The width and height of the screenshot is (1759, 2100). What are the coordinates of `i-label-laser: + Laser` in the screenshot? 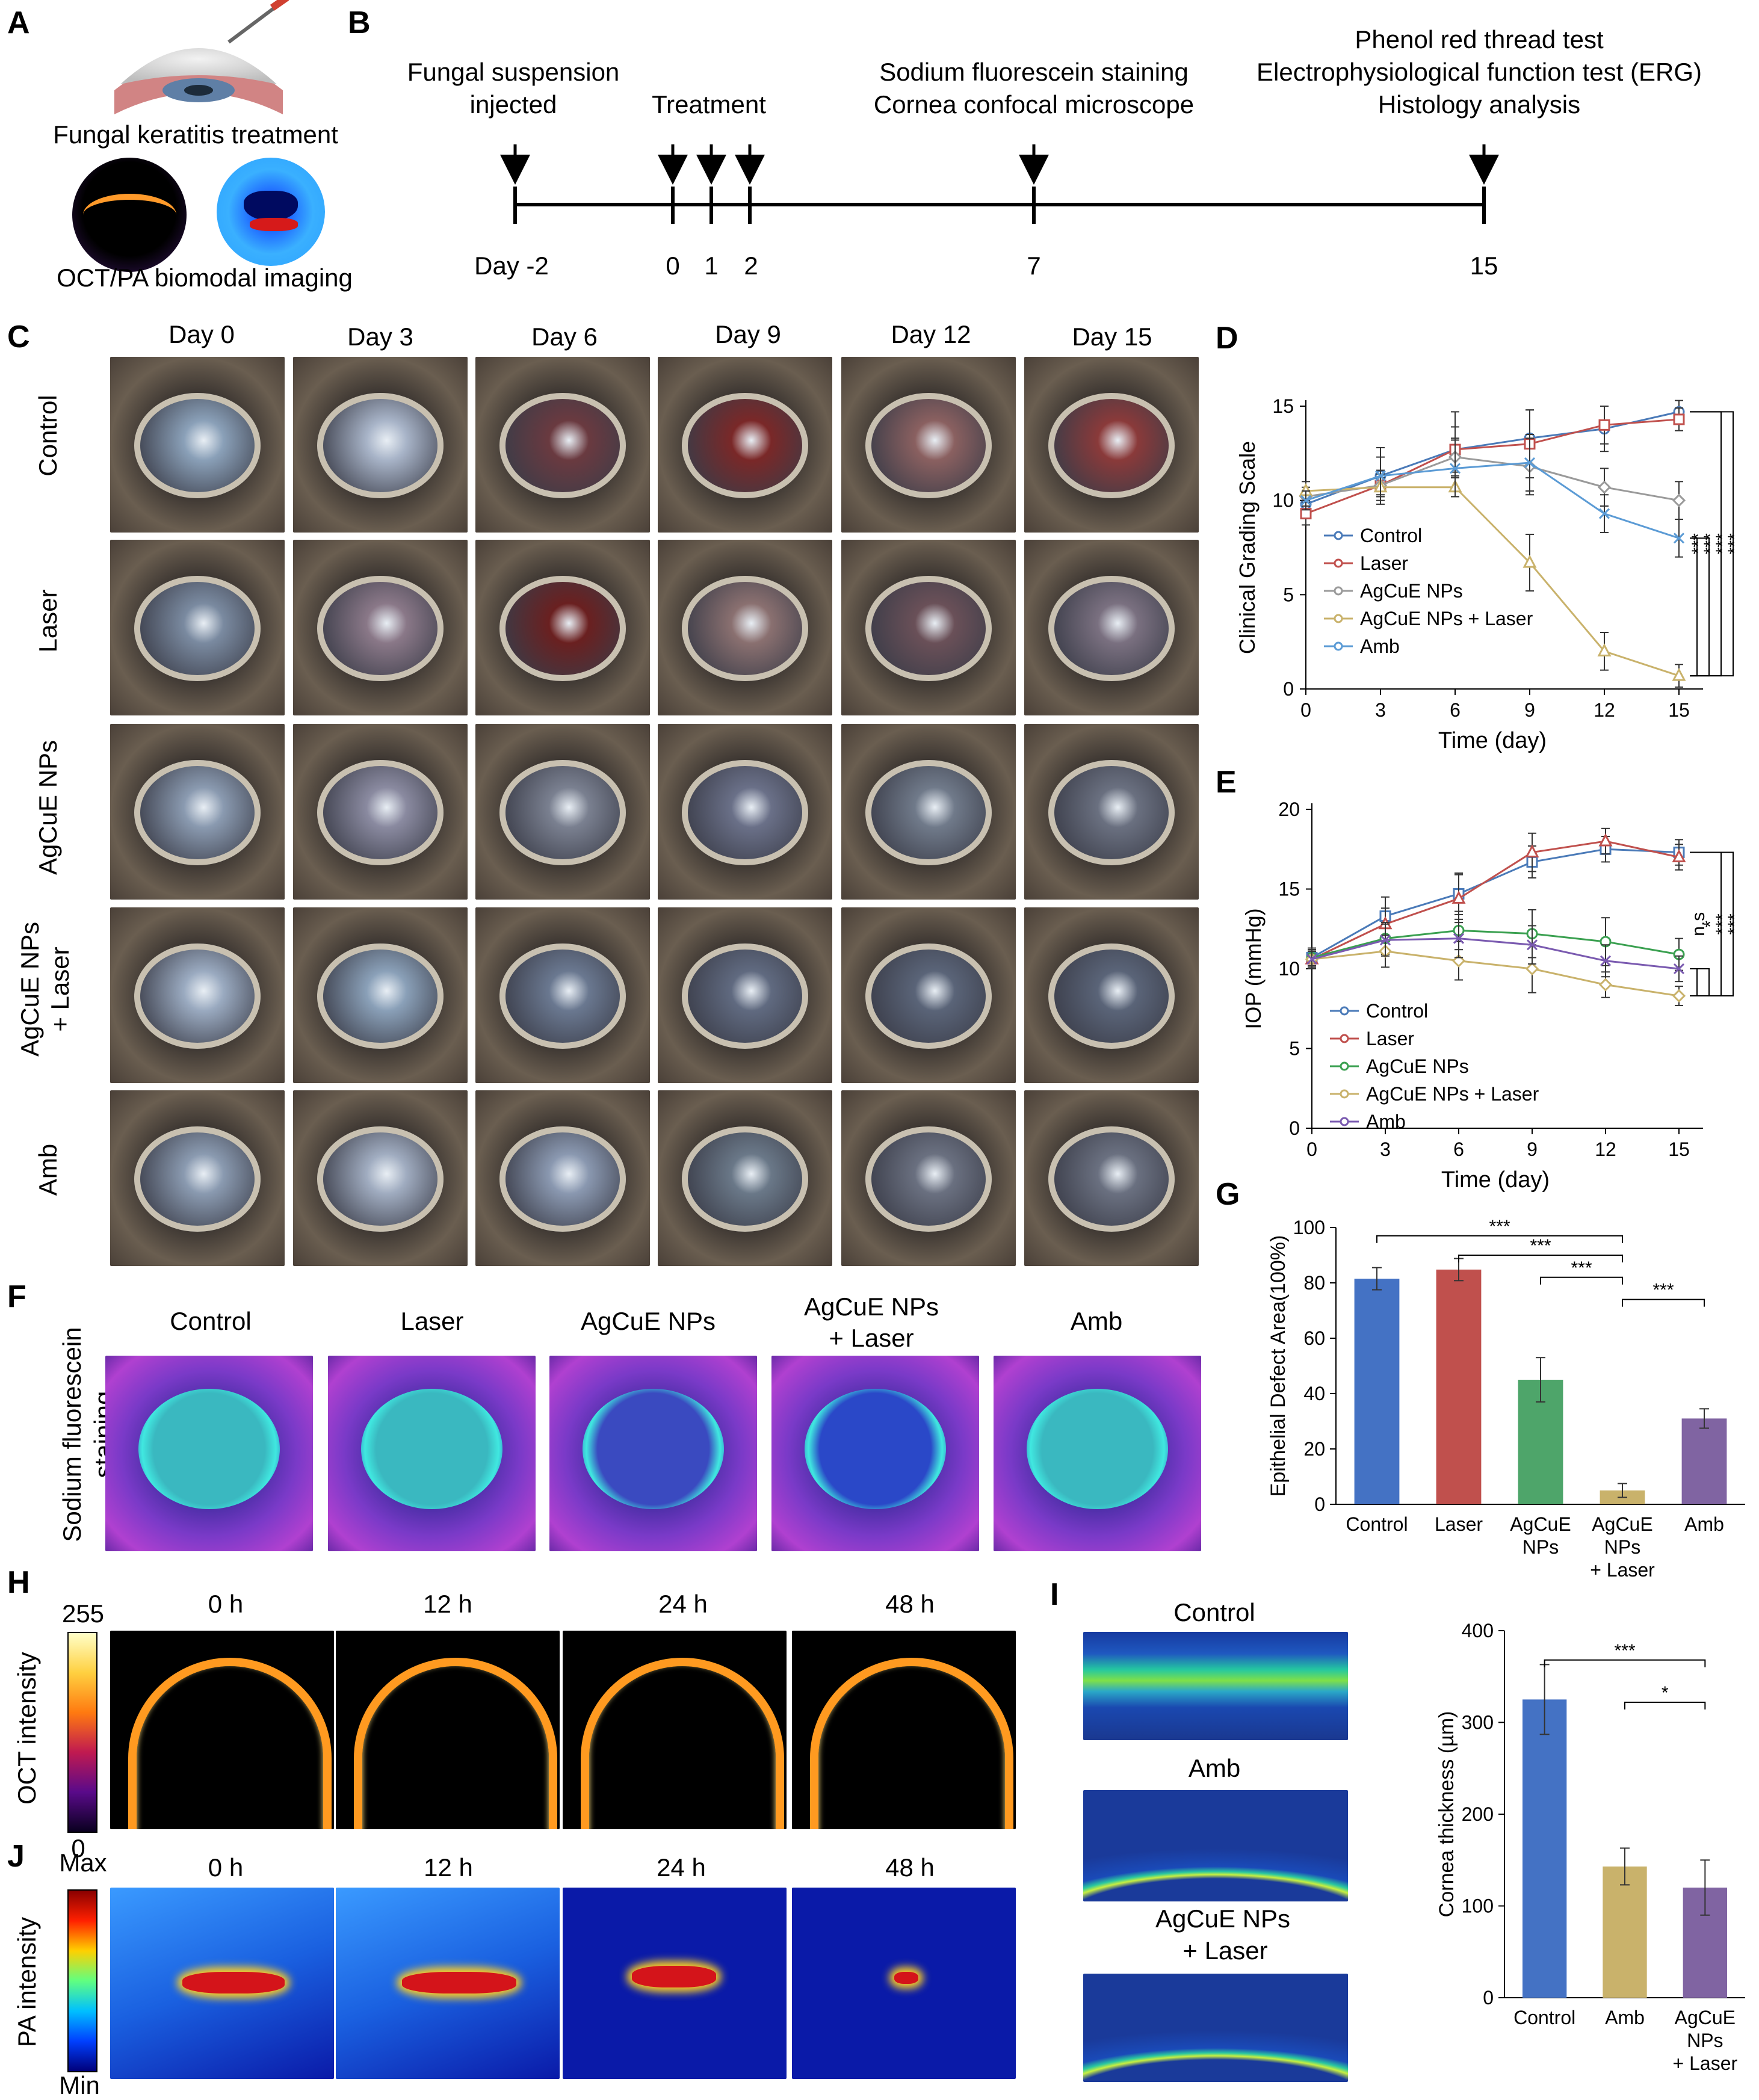 It's located at (1225, 1951).